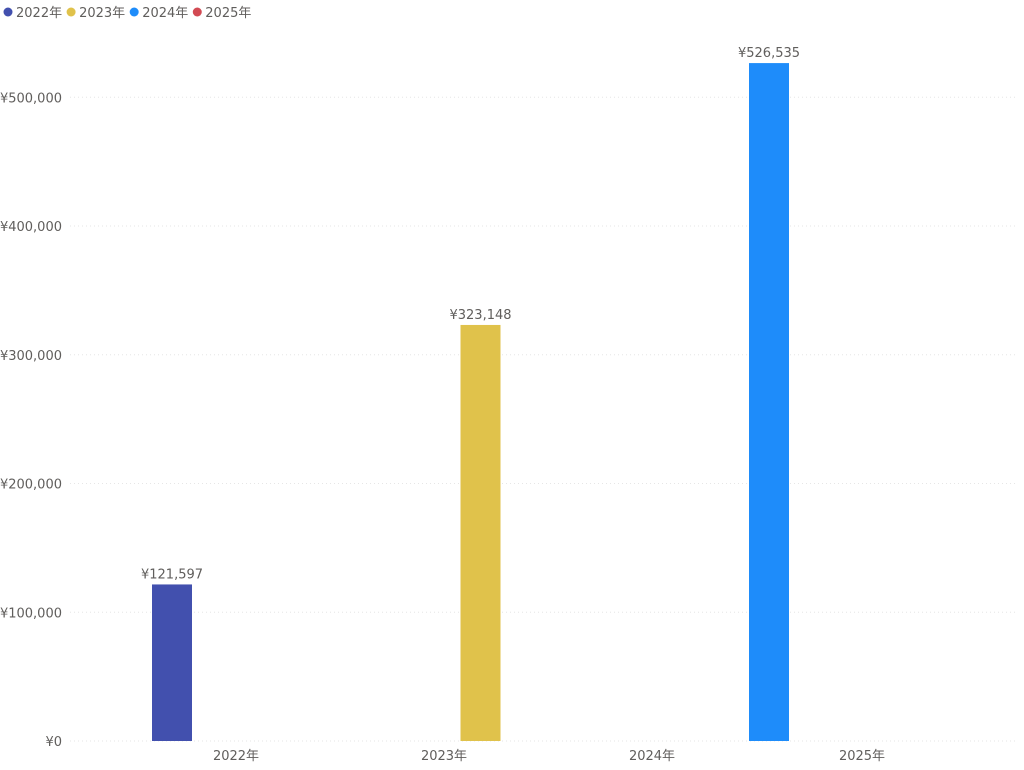  I want to click on bar-2022年-2022年, so click(172, 662).